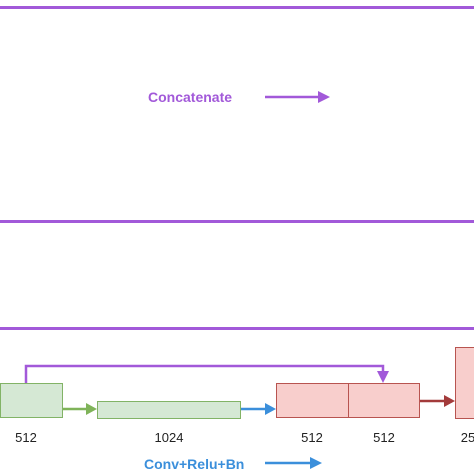 This screenshot has width=474, height=474. I want to click on block-label-512-a: 512, so click(312, 437).